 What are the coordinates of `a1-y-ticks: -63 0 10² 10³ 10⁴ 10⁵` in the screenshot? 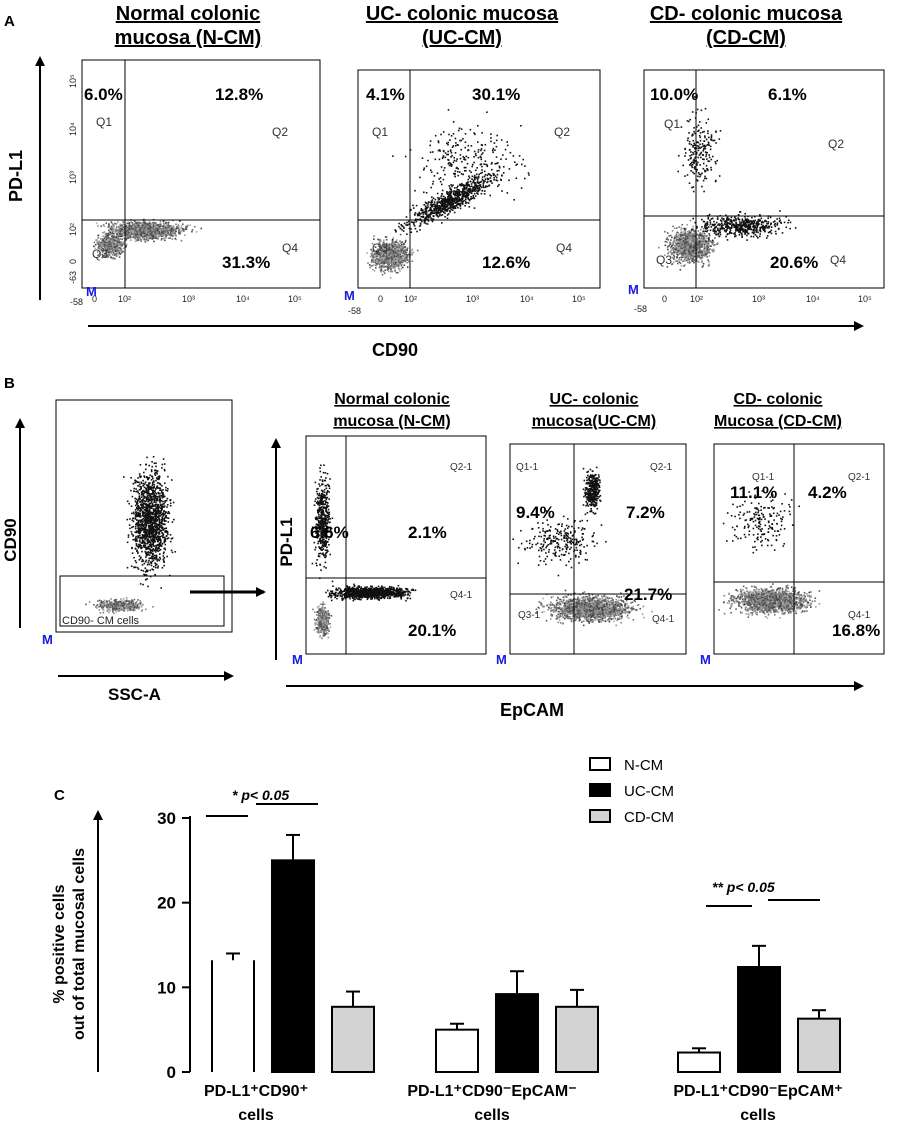 It's located at (73, 179).